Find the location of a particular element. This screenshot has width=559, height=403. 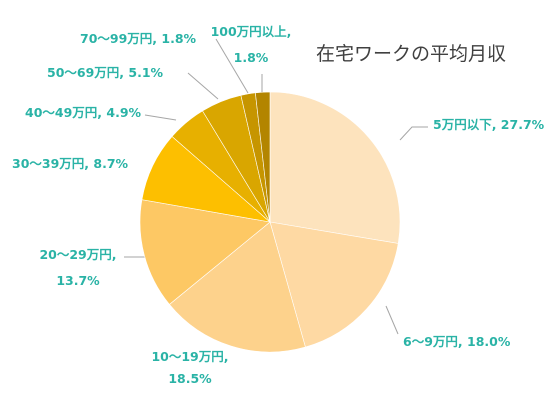

data-label: 100万円以上, 1.8% is located at coordinates (251, 44).